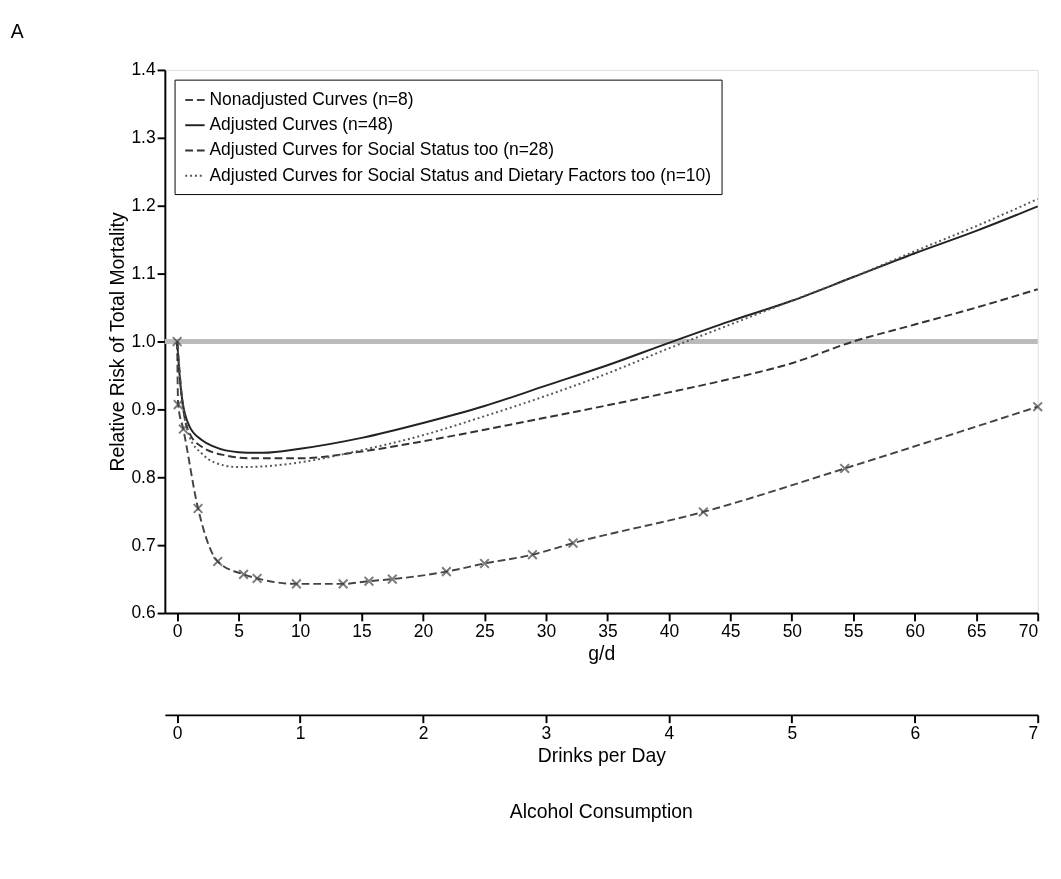 This screenshot has width=1061, height=879. What do you see at coordinates (177, 630) in the screenshot?
I see `x-tick-label: 0` at bounding box center [177, 630].